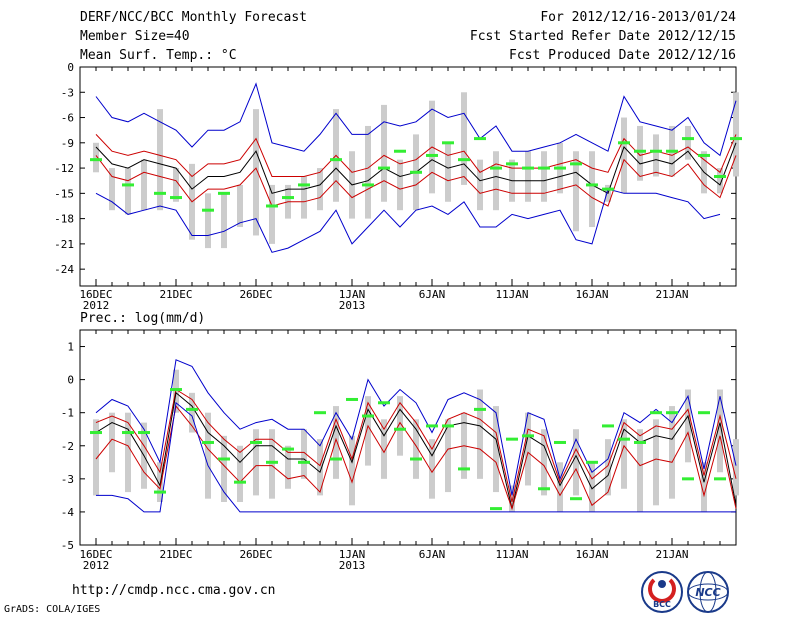 This screenshot has height=618, width=800. What do you see at coordinates (158, 55) in the screenshot?
I see `header-left-line-3: Mean Surf. Temp.: °C` at bounding box center [158, 55].